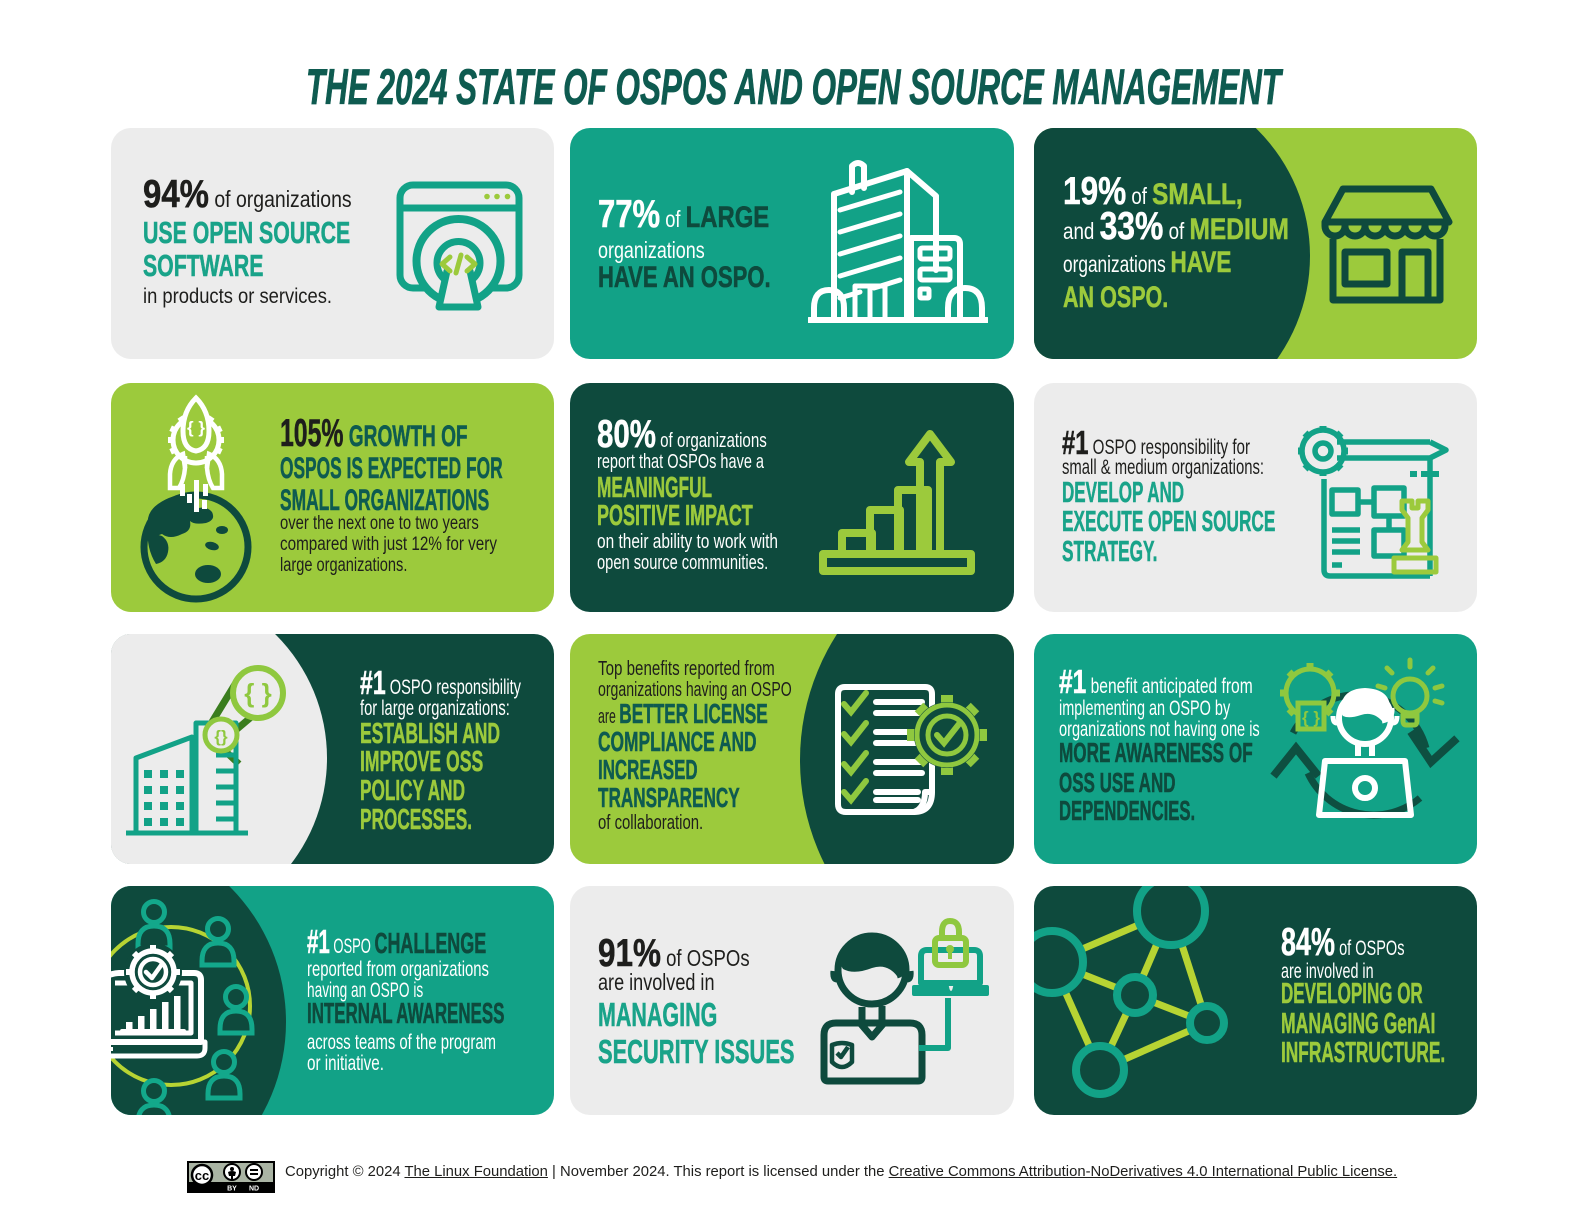  I want to click on svg-text: cc, so click(202, 1175).